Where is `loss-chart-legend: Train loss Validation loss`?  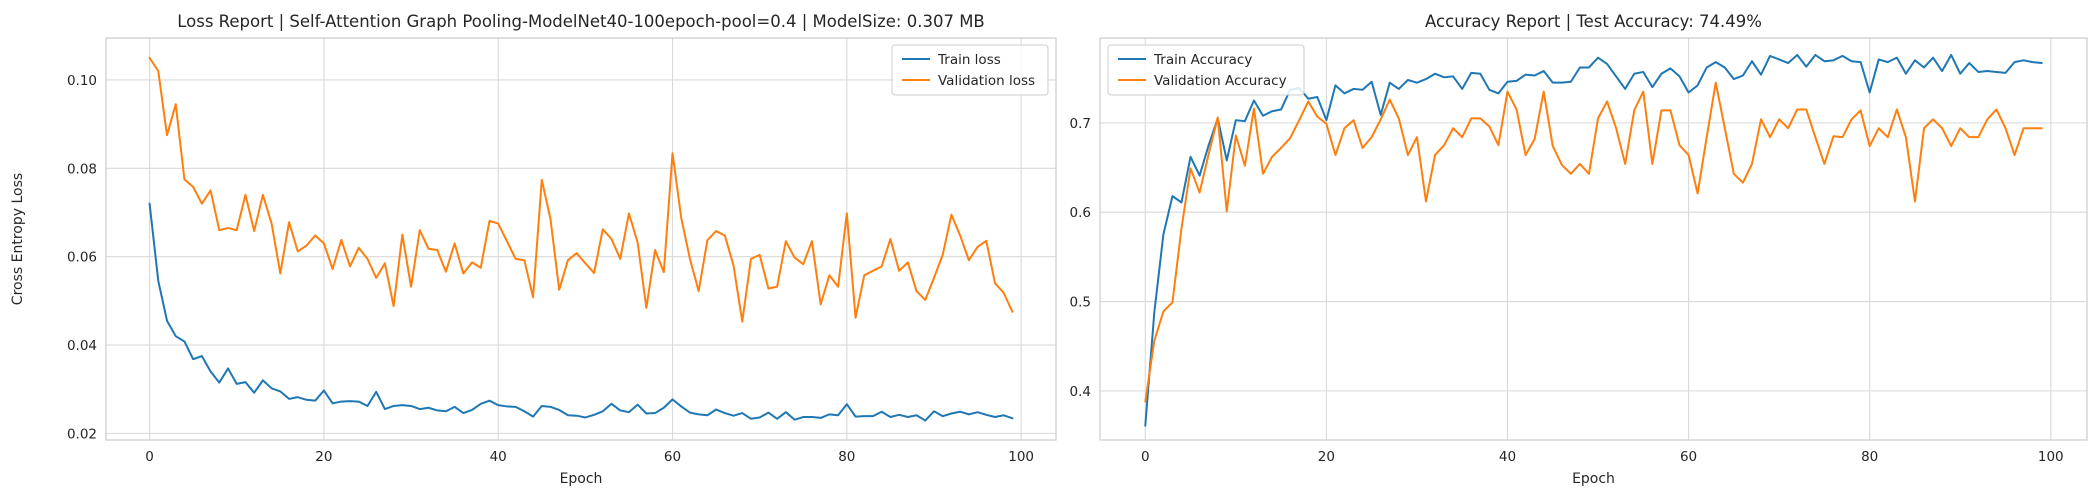 loss-chart-legend: Train loss Validation loss is located at coordinates (970, 70).